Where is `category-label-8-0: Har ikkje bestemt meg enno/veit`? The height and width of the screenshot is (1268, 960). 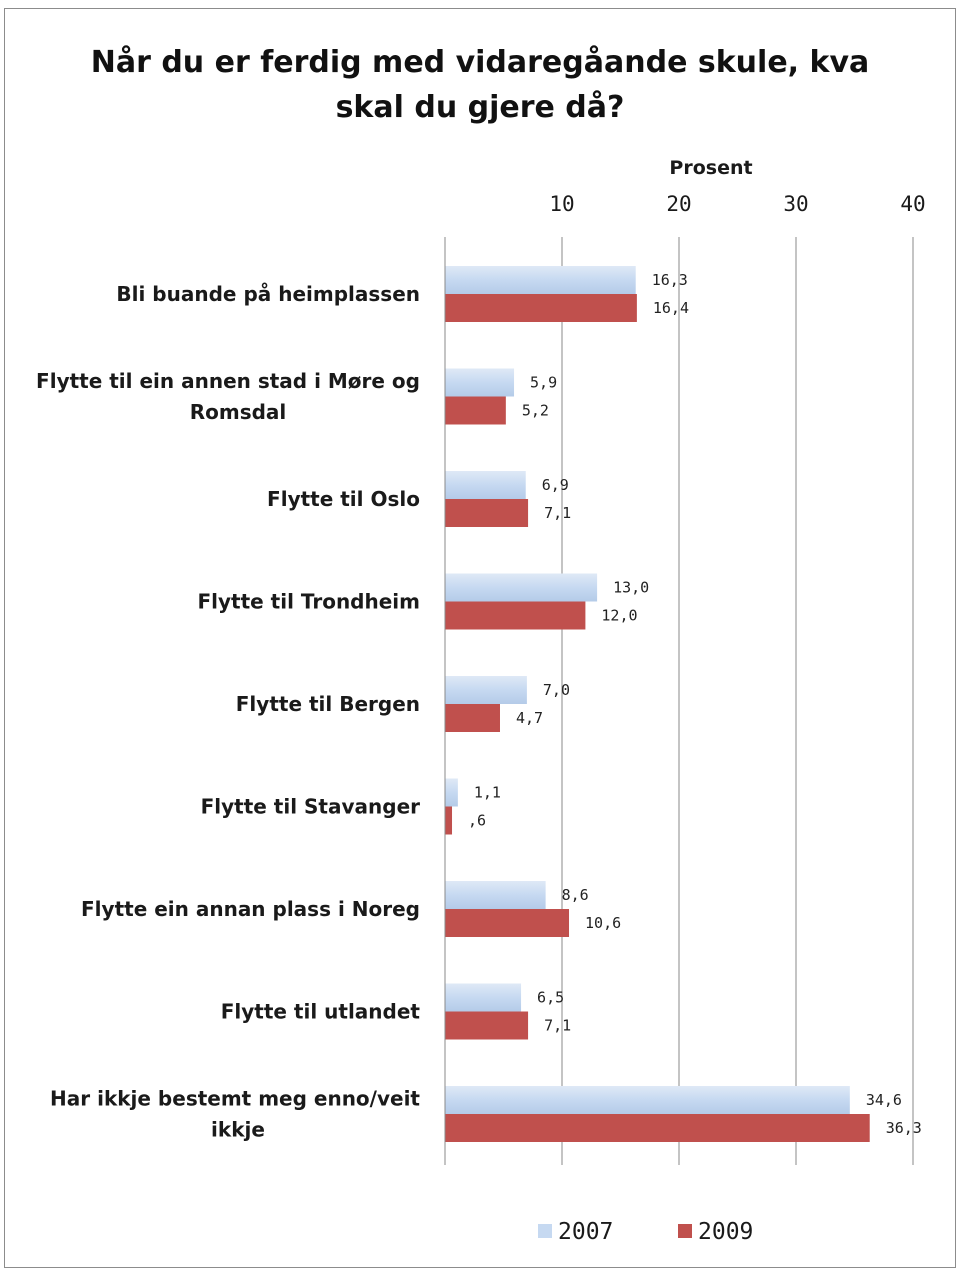 category-label-8-0: Har ikkje bestemt meg enno/veit is located at coordinates (235, 1099).